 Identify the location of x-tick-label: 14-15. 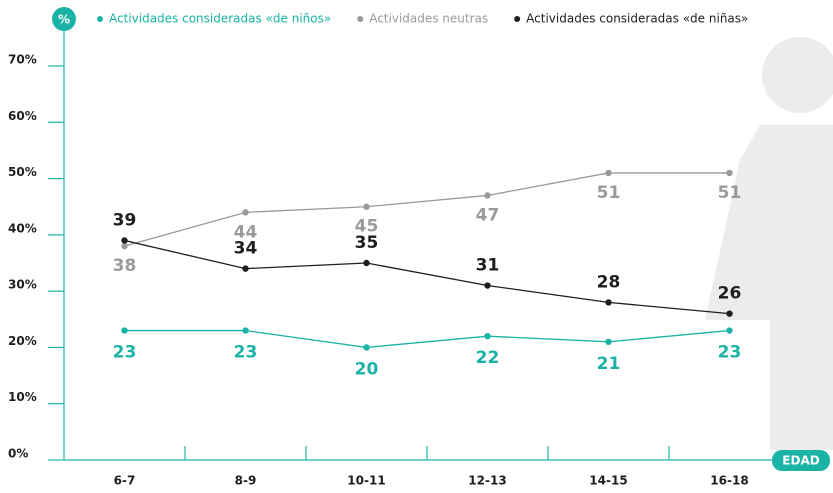
(608, 481).